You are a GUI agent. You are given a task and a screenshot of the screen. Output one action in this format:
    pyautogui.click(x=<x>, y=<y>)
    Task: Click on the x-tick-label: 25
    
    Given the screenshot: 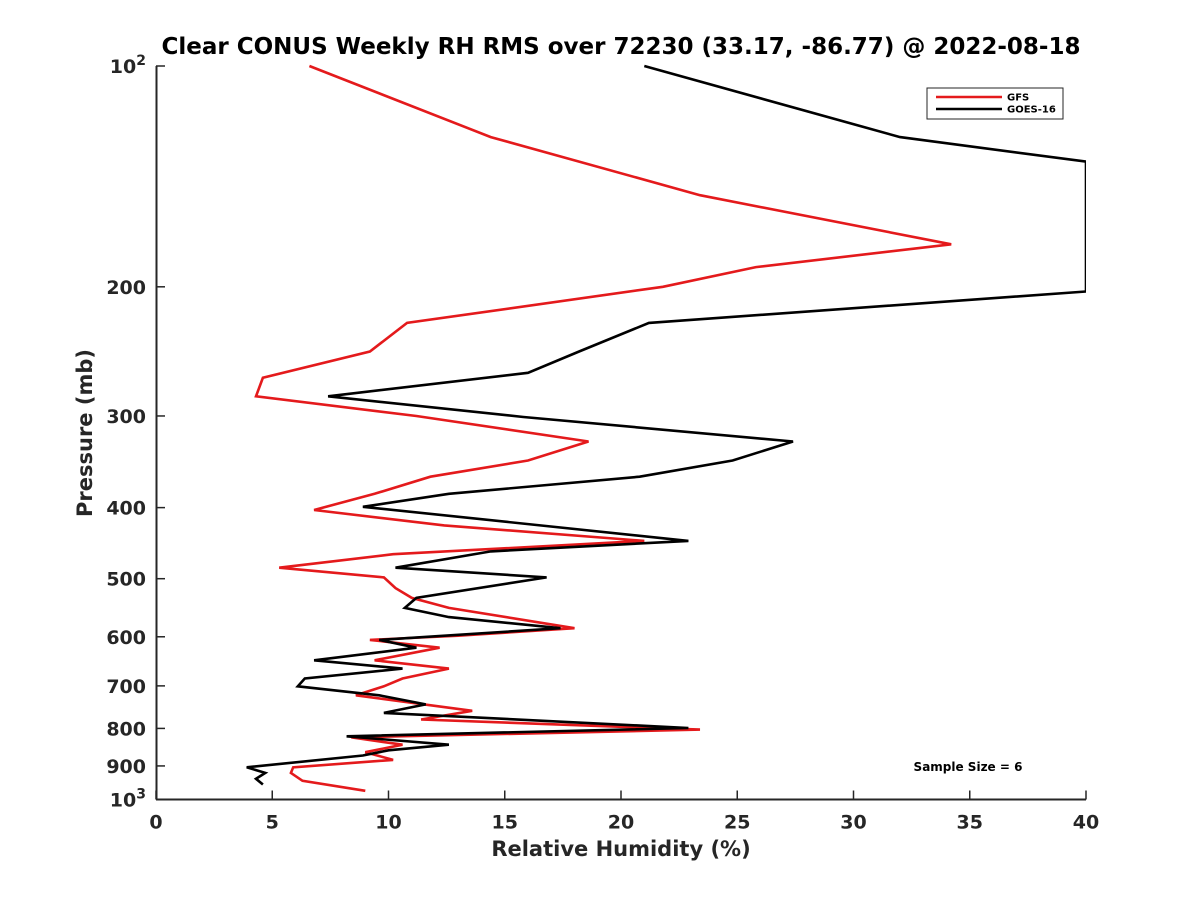 What is the action you would take?
    pyautogui.click(x=737, y=823)
    